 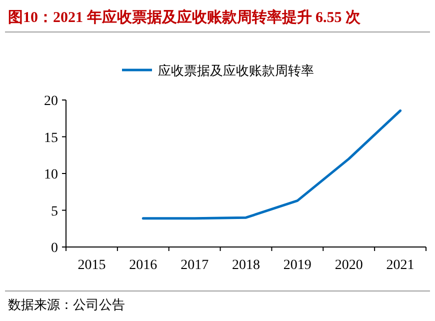 I want to click on legend-label: 应收票据及应收账款周转率, so click(x=236, y=70).